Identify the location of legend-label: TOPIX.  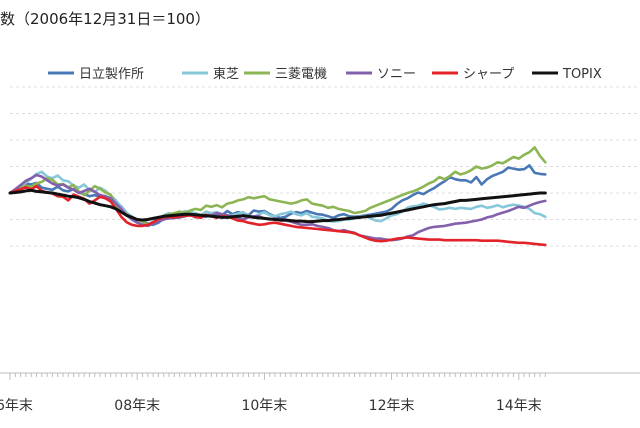
(582, 74).